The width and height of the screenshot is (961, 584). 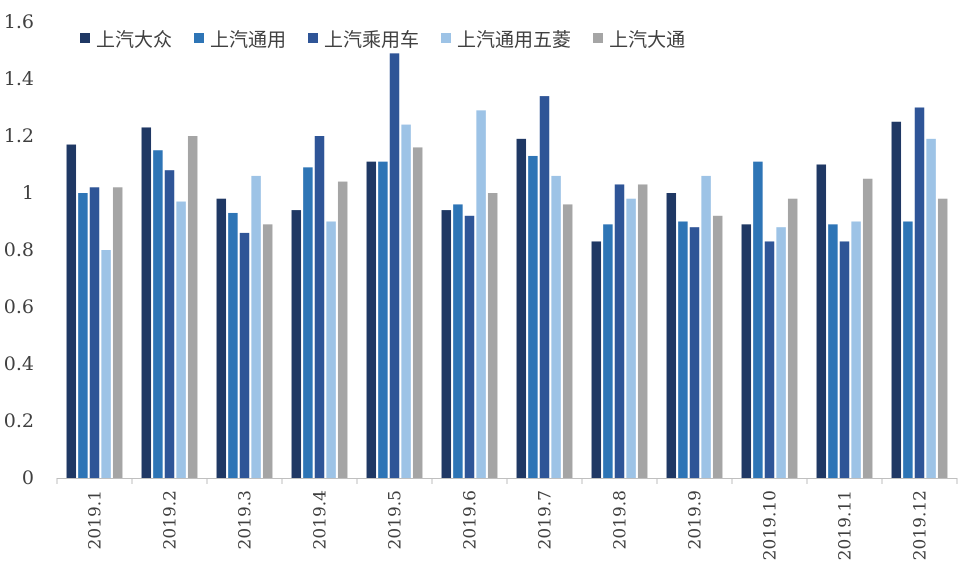 I want to click on legend-label: 上汽乘用车, so click(x=372, y=39).